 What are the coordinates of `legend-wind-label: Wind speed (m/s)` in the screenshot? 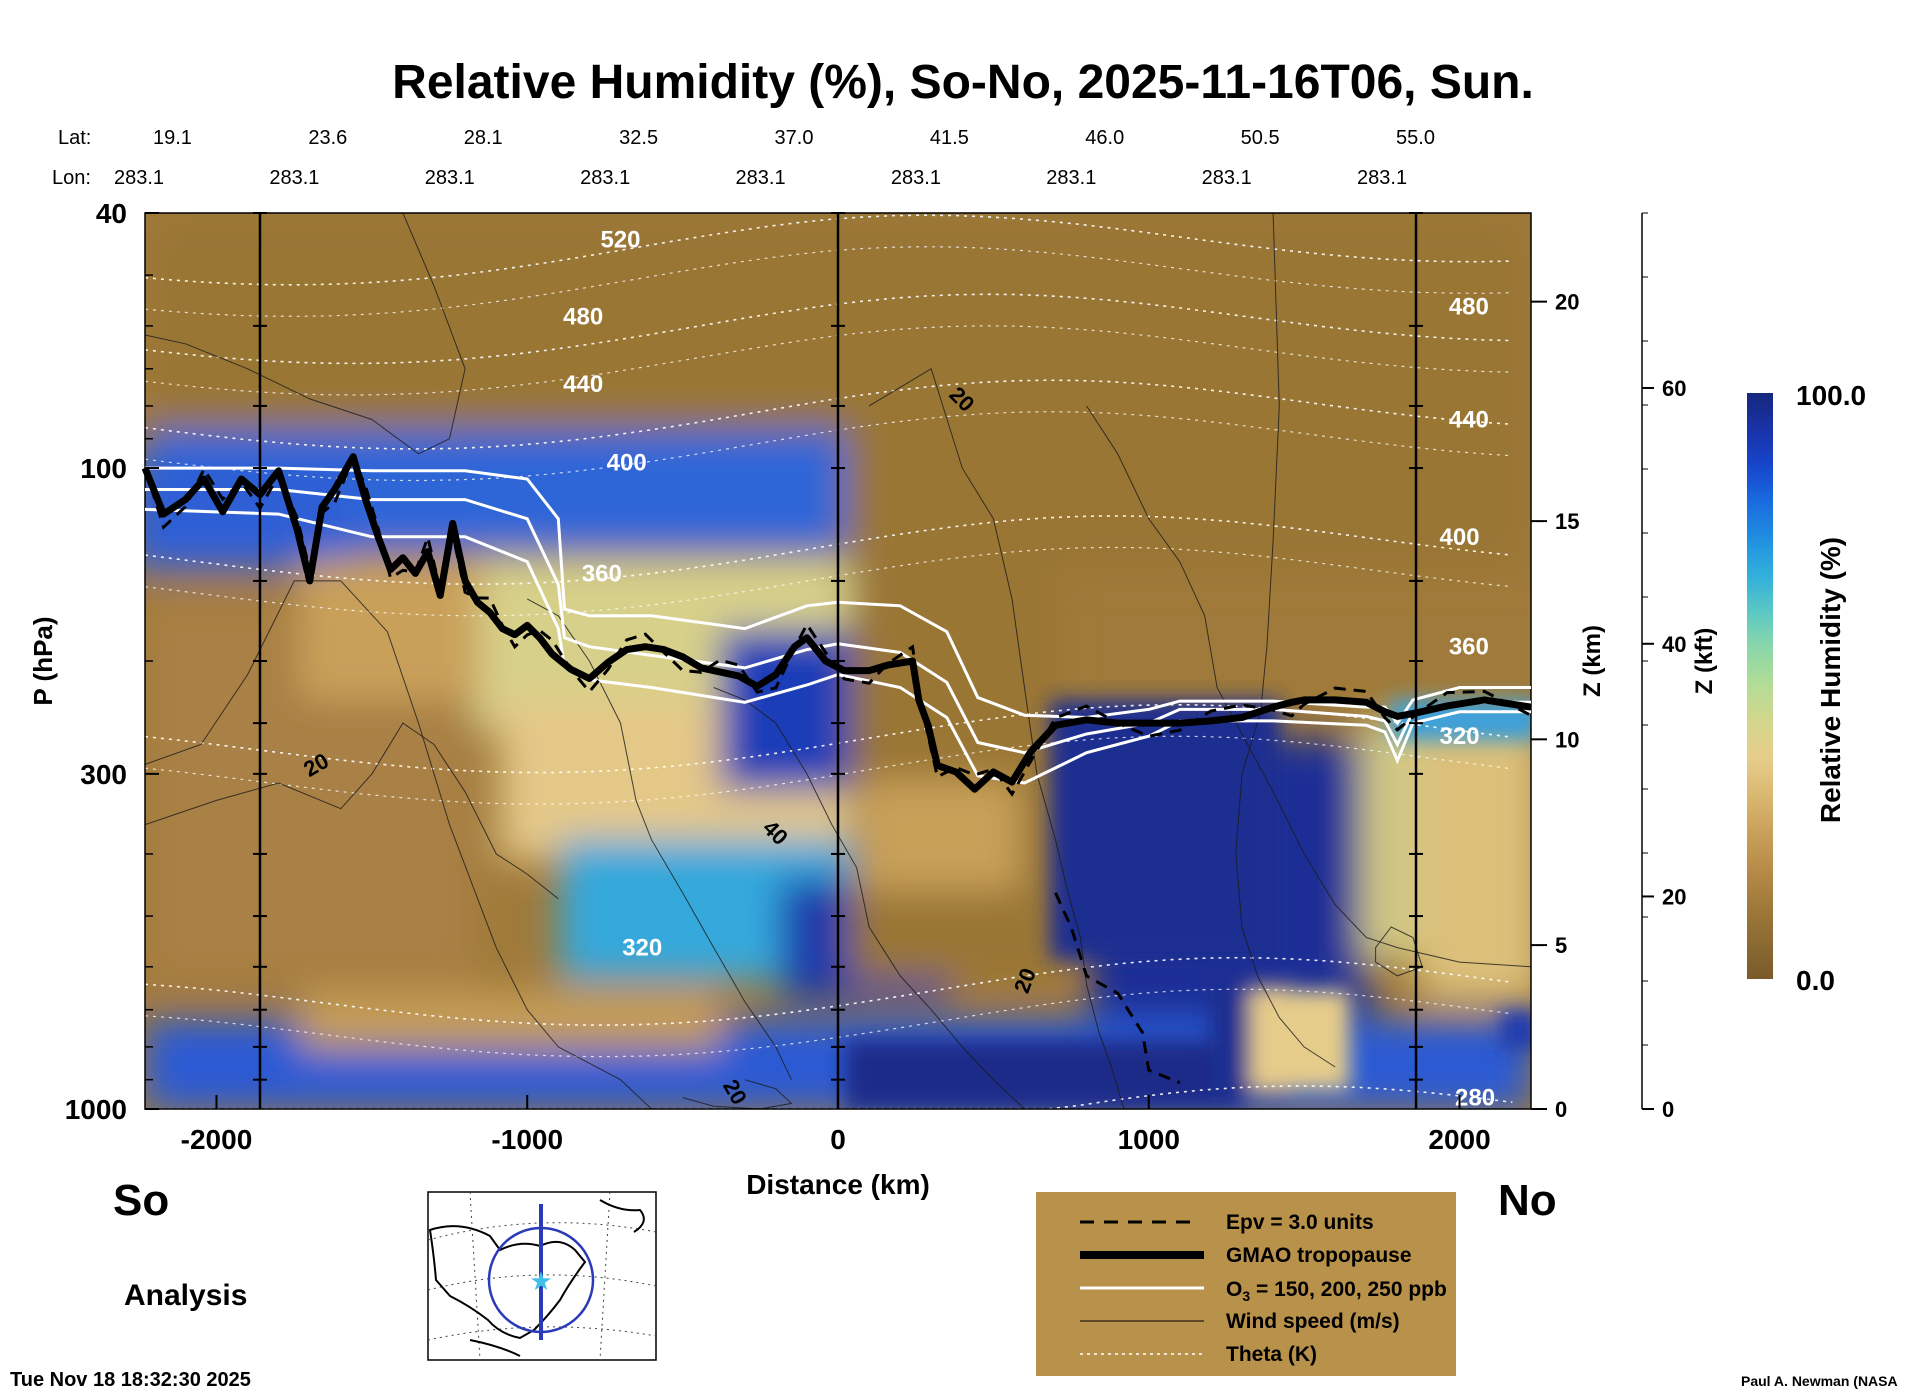 It's located at (1313, 1321).